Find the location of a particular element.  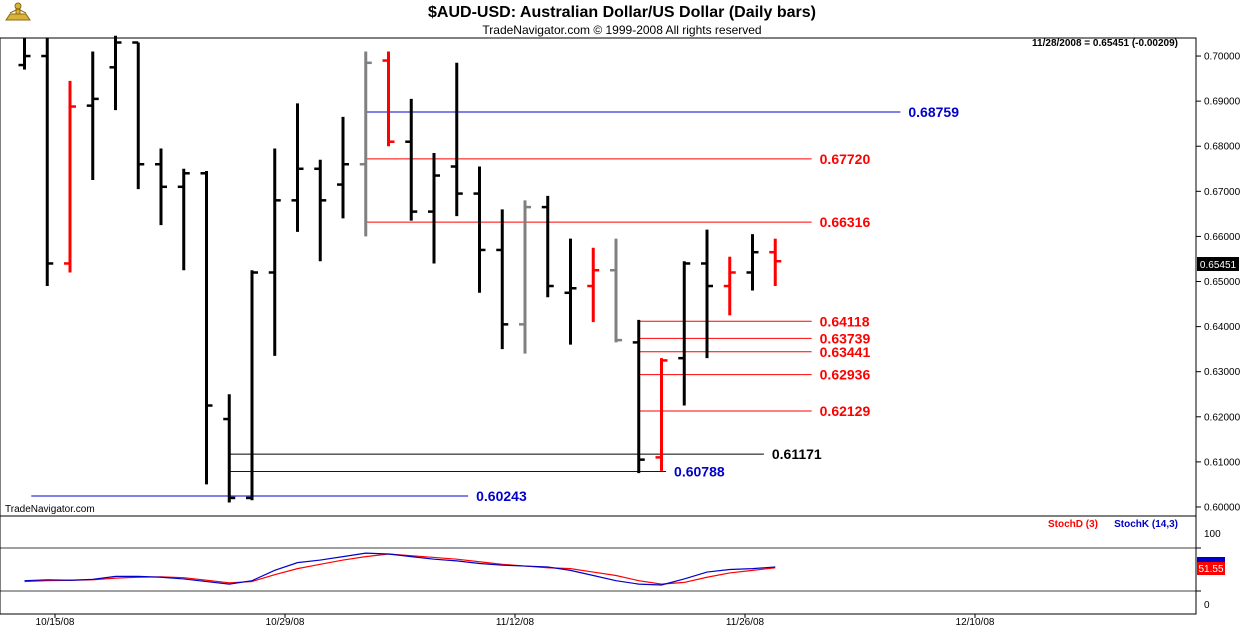

stoch-tick-label: 0 is located at coordinates (1207, 605).